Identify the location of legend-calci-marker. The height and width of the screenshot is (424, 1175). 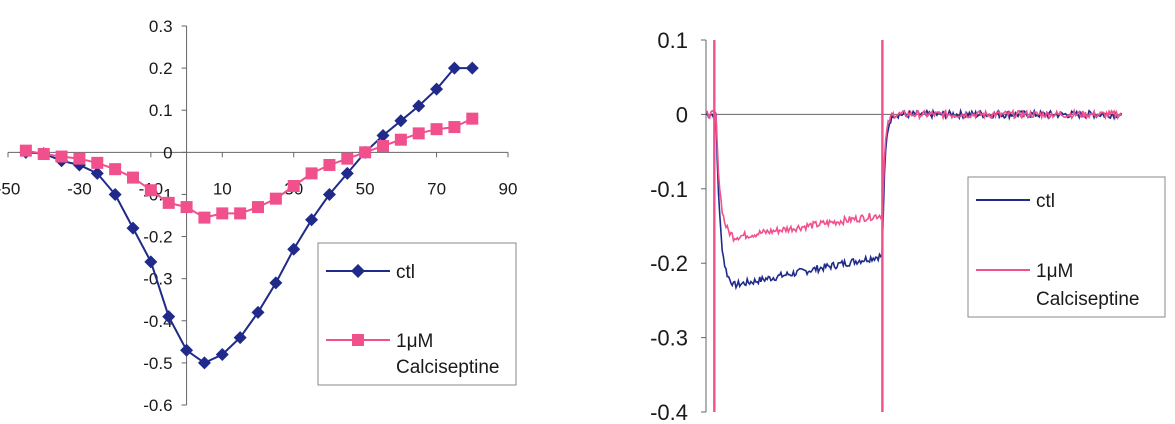
(358, 340).